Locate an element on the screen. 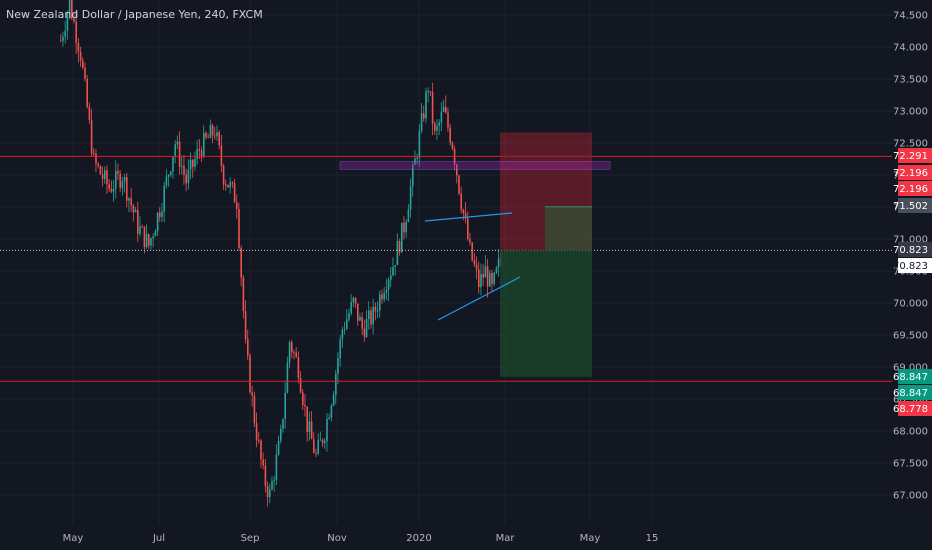 This screenshot has width=932, height=550. price-tick-label: 73.500 is located at coordinates (910, 80).